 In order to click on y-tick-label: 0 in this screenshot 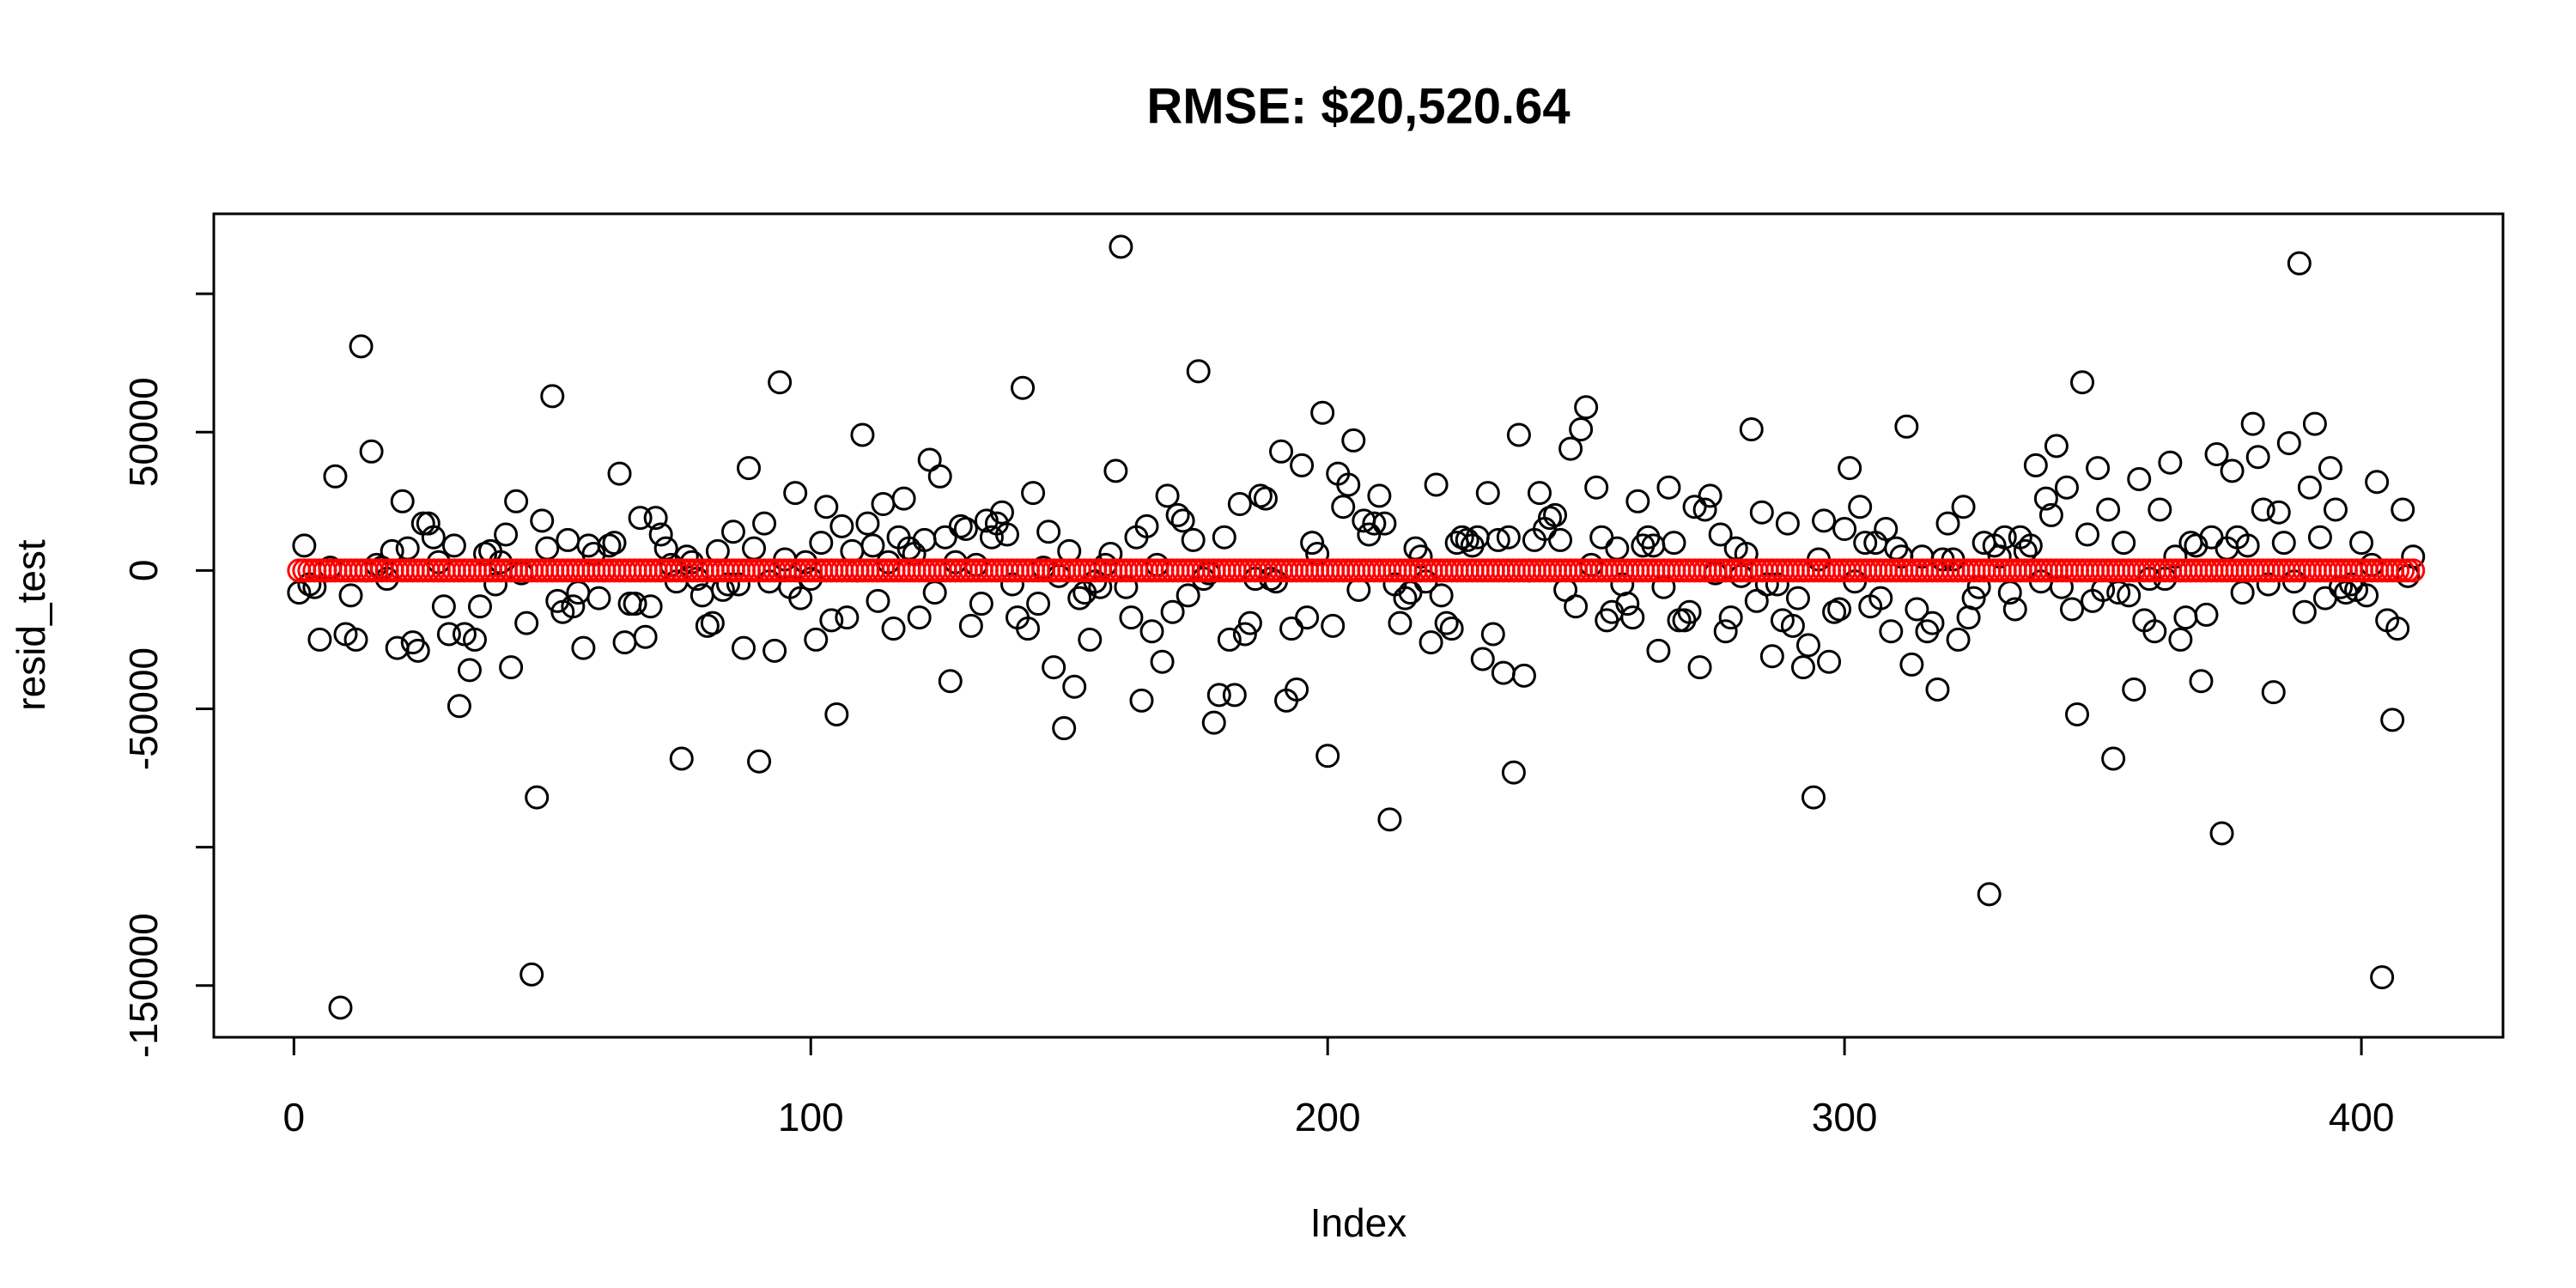, I will do `click(143, 571)`.